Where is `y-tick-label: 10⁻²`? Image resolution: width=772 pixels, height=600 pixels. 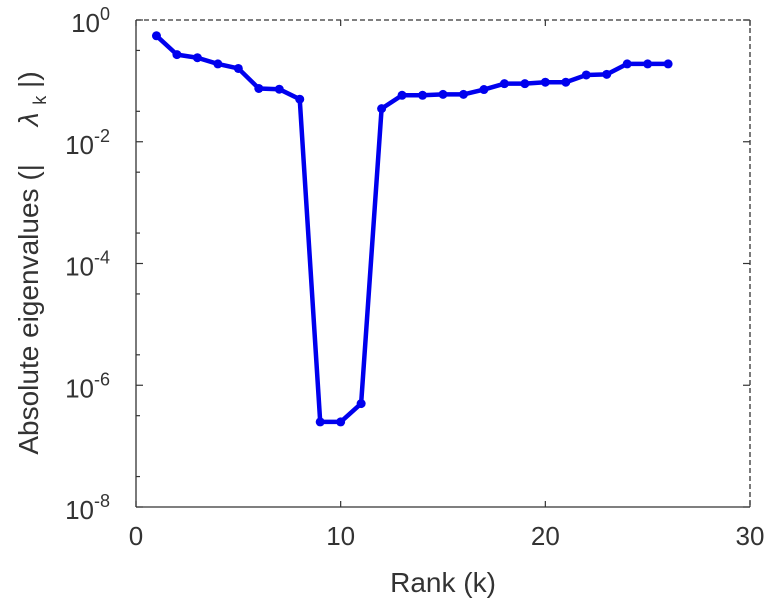 y-tick-label: 10⁻² is located at coordinates (87, 143).